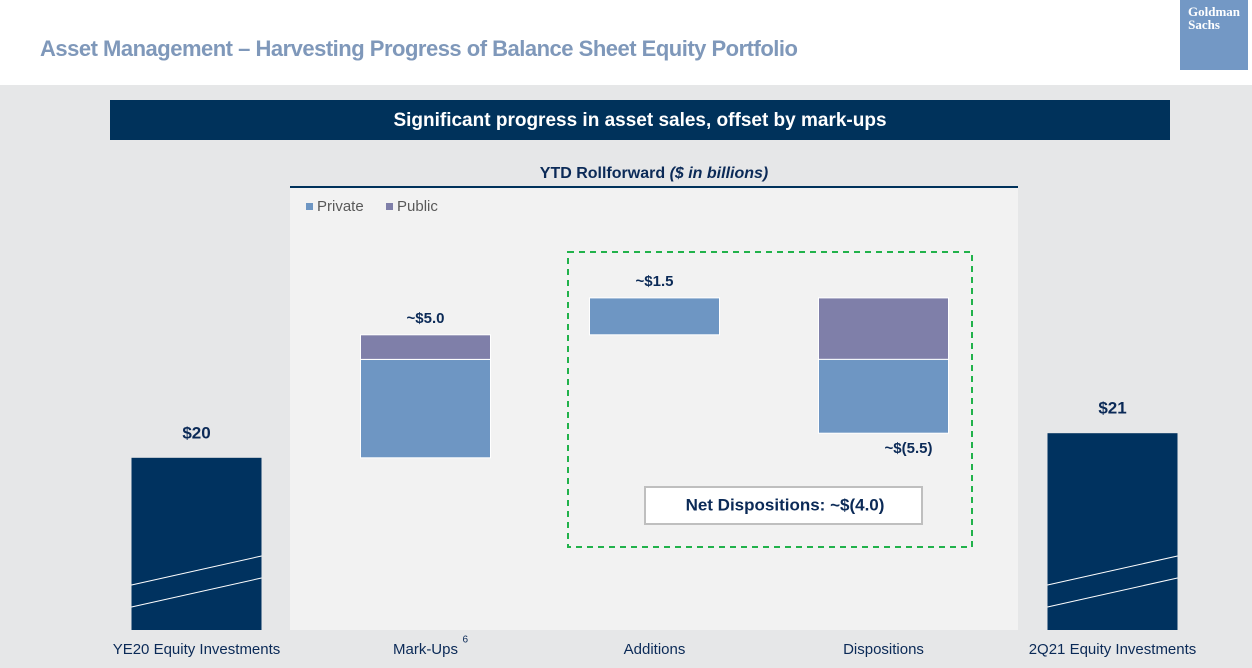 The width and height of the screenshot is (1252, 668). I want to click on annotation: Net Dispositions: ~$(4.0), so click(785, 504).